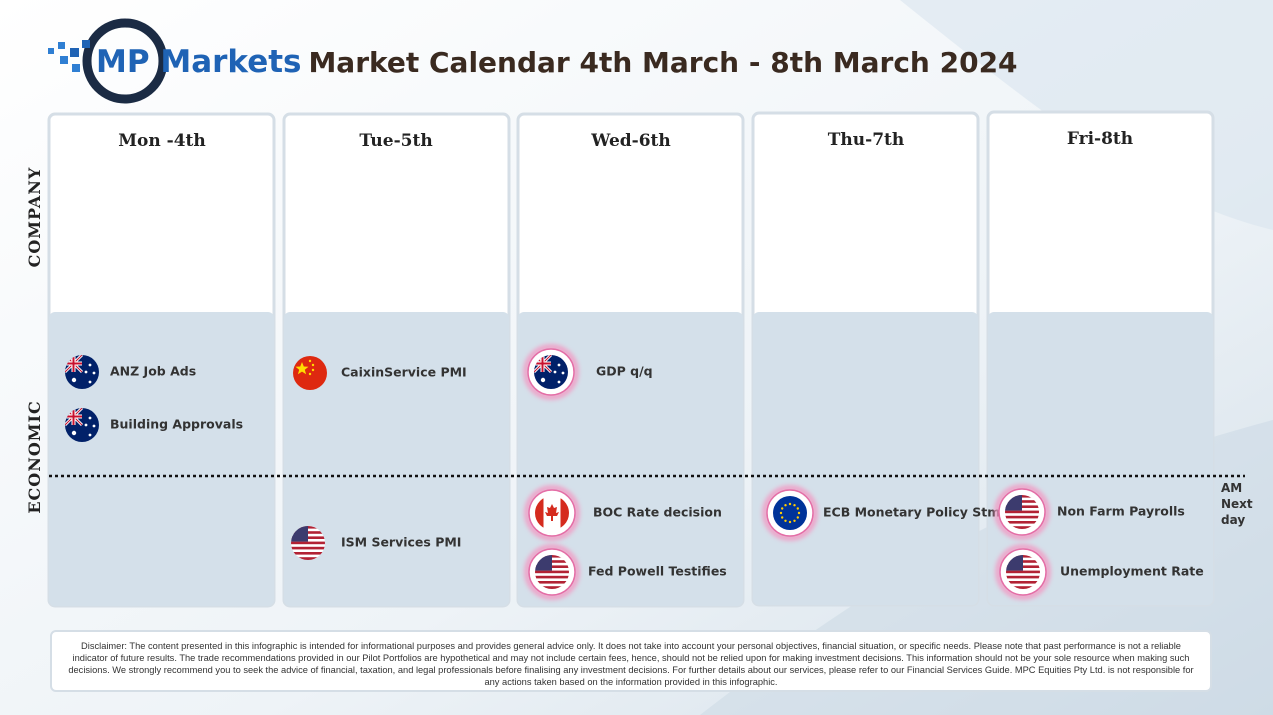 The height and width of the screenshot is (715, 1273). I want to click on day-label: Thu-7th, so click(866, 140).